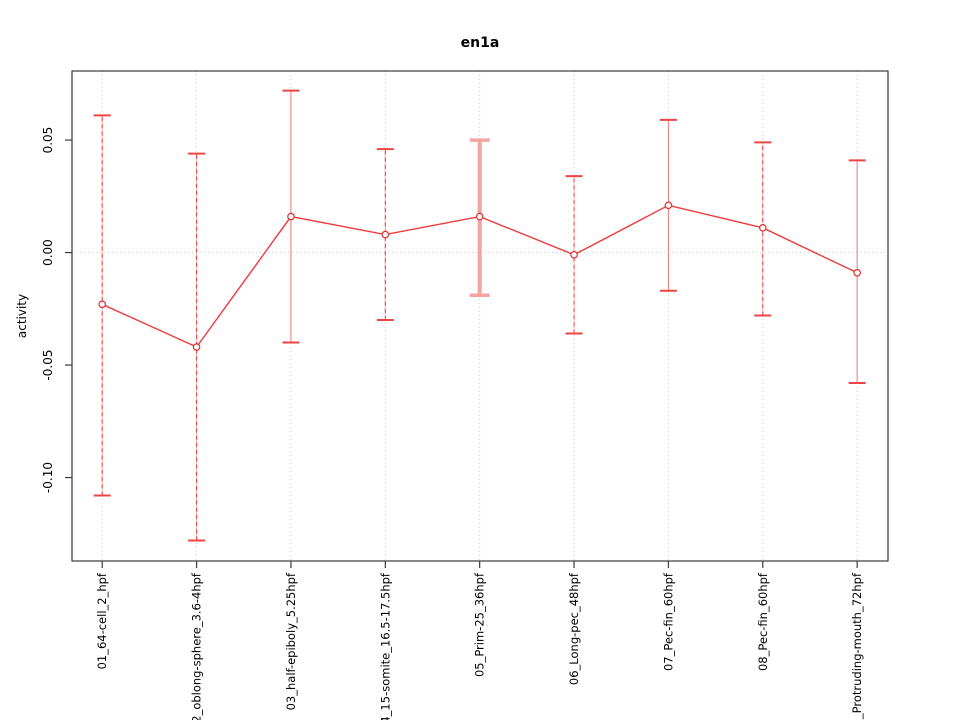 Image resolution: width=960 pixels, height=724 pixels. Describe the element at coordinates (291, 641) in the screenshot. I see `x-category-label: 03_half-epiboly_5.25hpf` at that location.